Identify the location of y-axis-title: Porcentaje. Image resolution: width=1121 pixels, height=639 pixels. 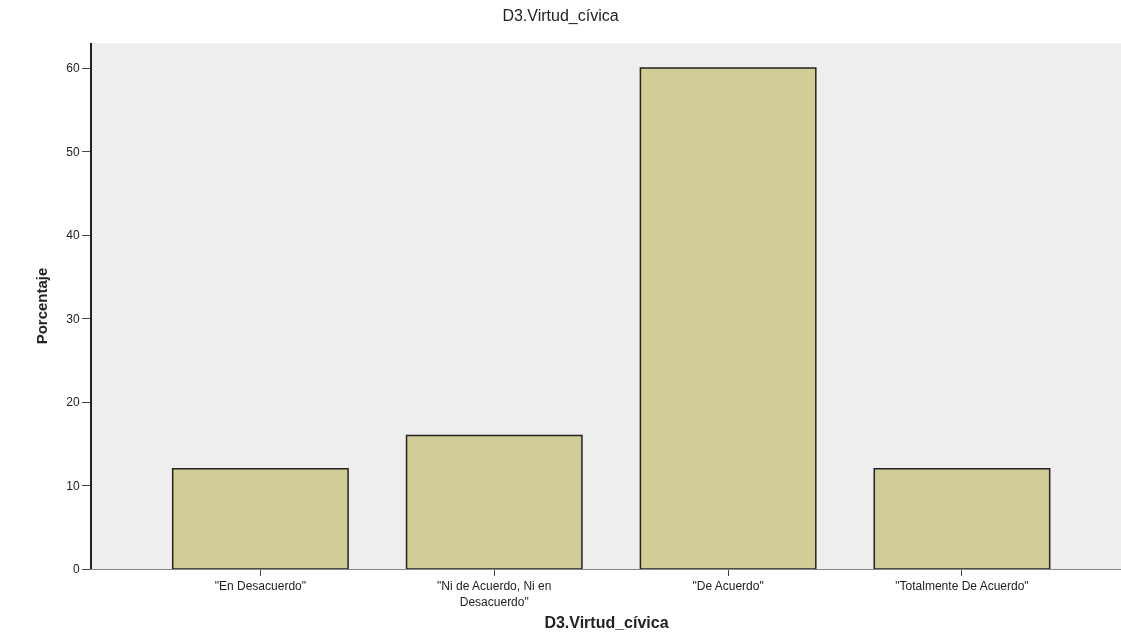
(41, 306).